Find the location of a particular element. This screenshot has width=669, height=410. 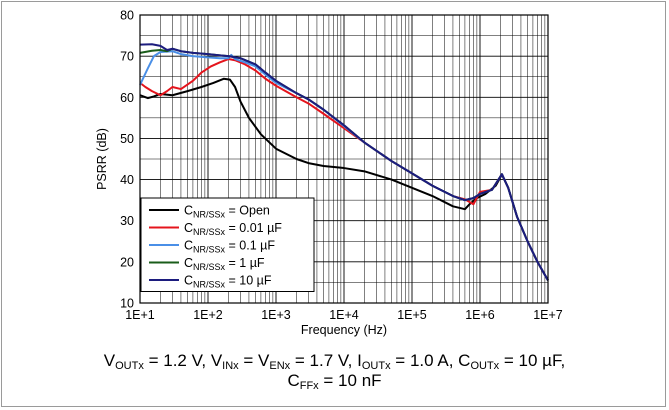

x-tick-label: 1E+7 is located at coordinates (548, 315).